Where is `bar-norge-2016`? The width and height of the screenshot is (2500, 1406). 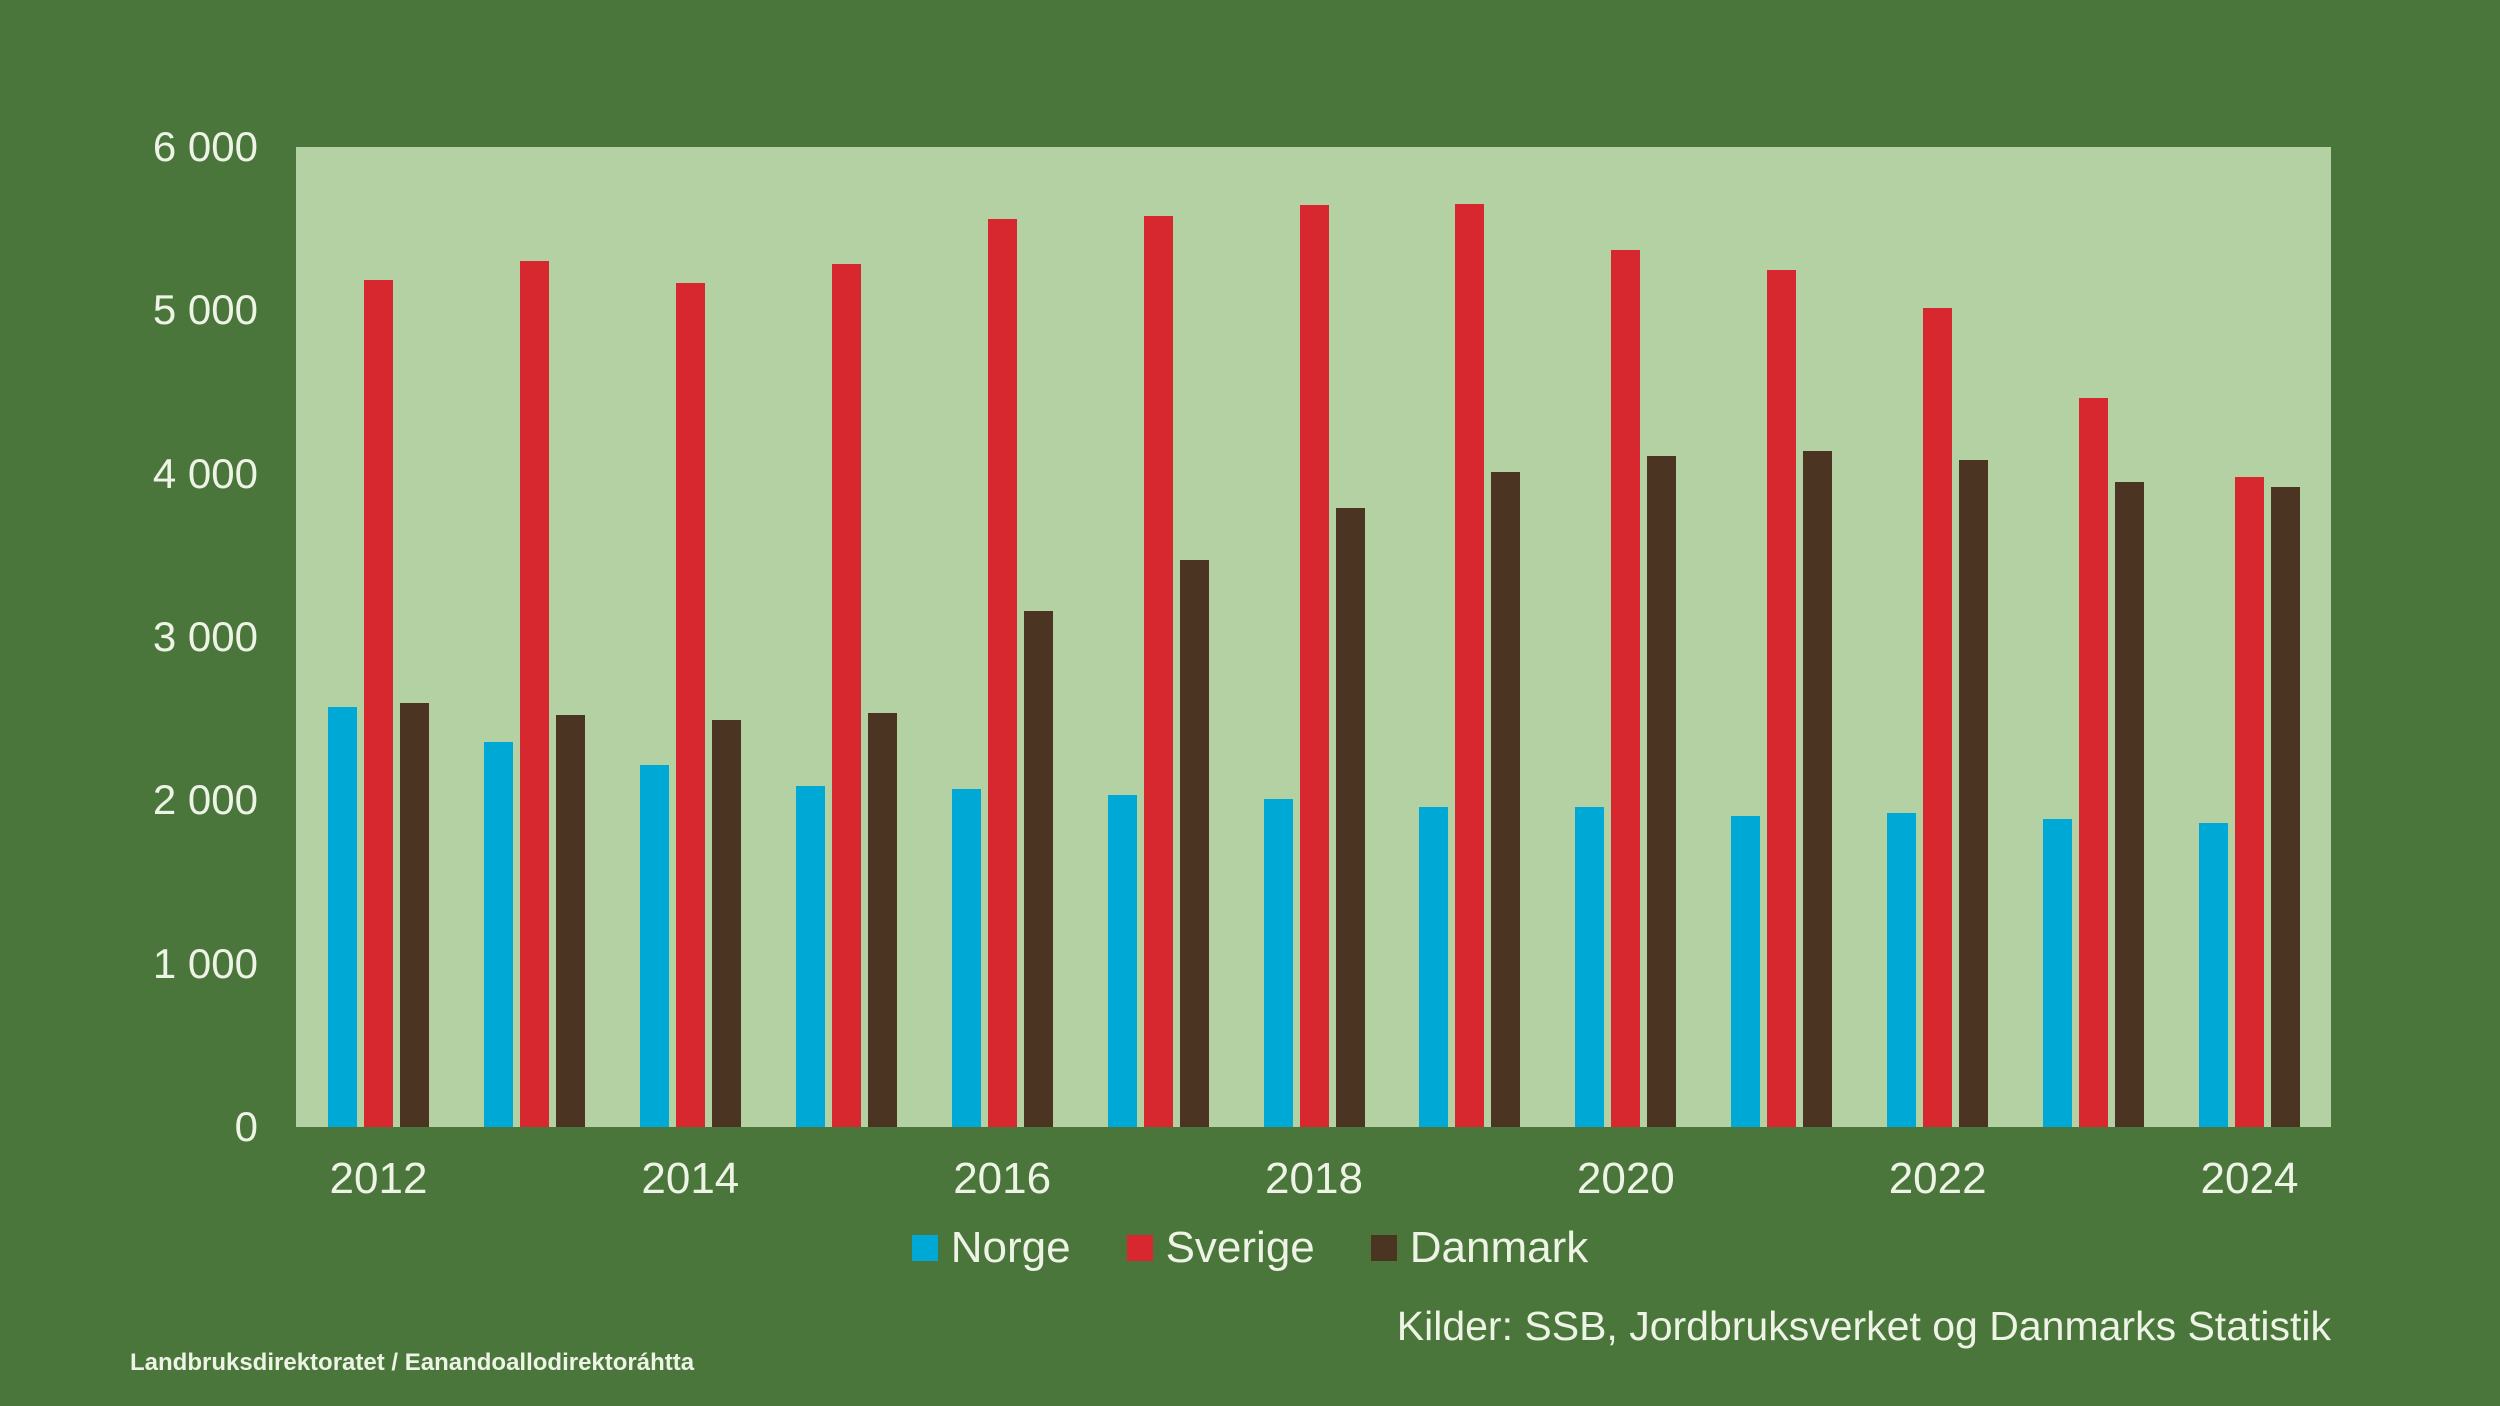
bar-norge-2016 is located at coordinates (966, 957).